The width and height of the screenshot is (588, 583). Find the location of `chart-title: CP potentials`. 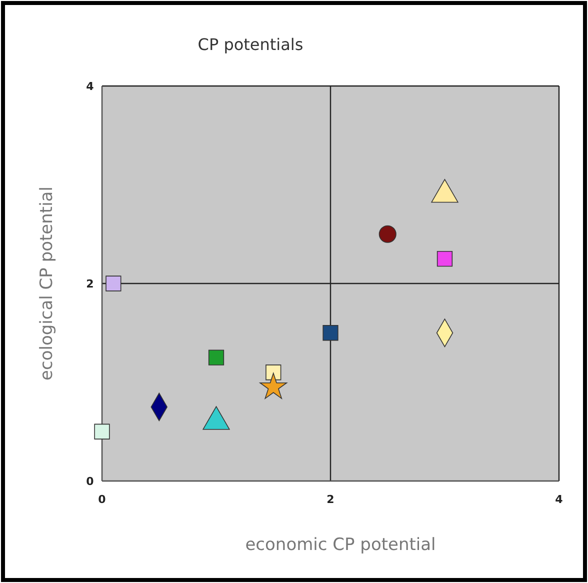

chart-title: CP potentials is located at coordinates (251, 44).